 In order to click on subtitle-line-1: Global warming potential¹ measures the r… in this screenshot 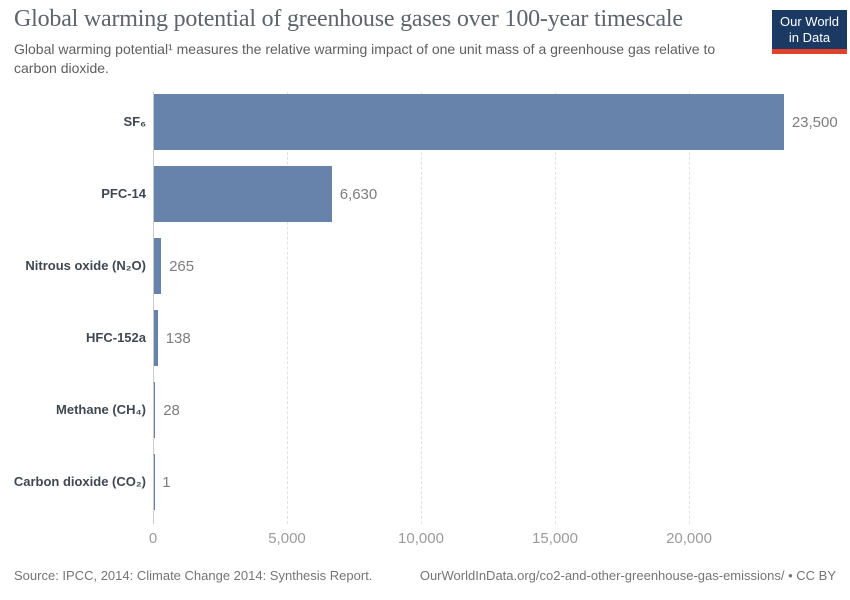, I will do `click(365, 49)`.